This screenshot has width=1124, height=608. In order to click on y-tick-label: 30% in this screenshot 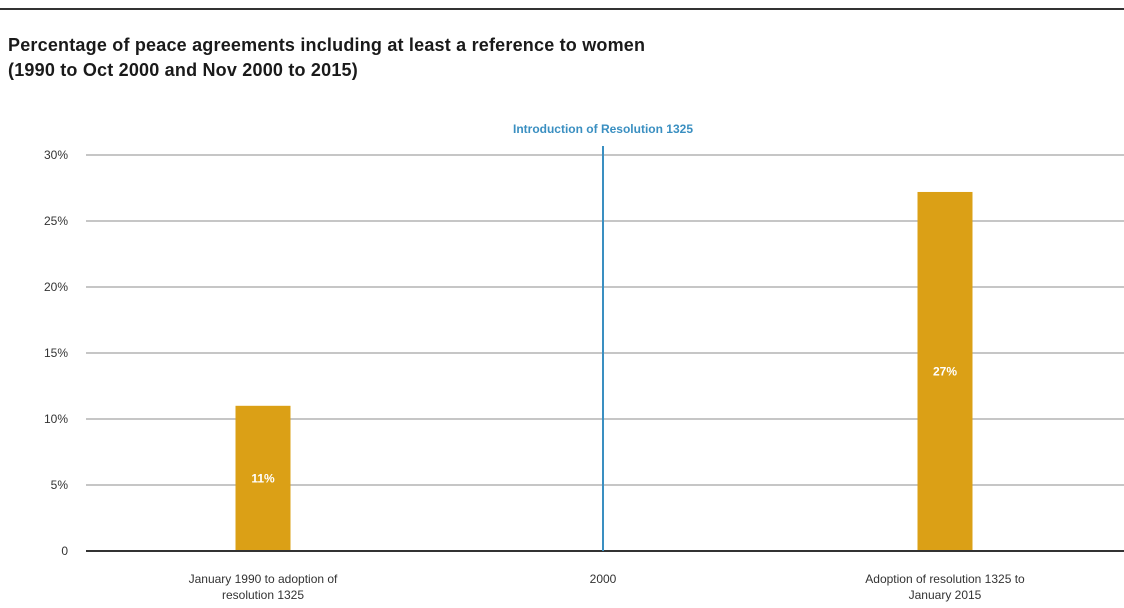, I will do `click(56, 155)`.